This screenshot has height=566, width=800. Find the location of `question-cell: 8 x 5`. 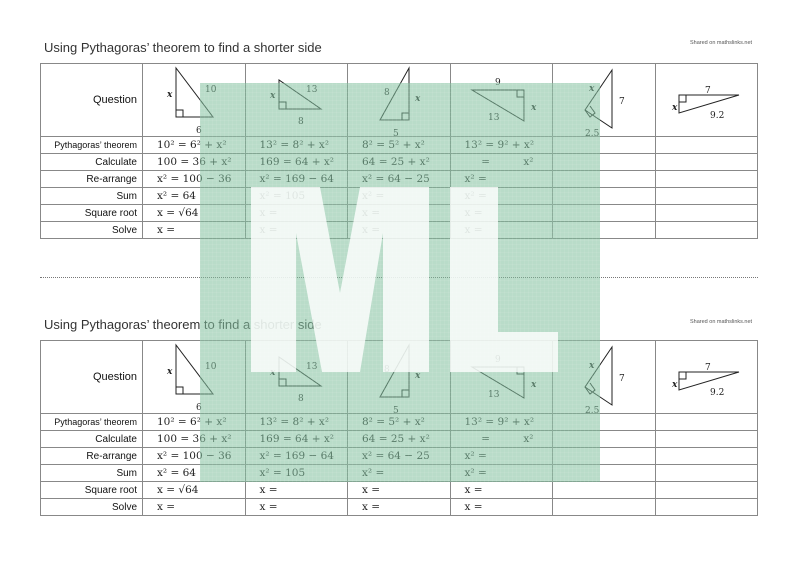

question-cell: 8 x 5 is located at coordinates (399, 100).